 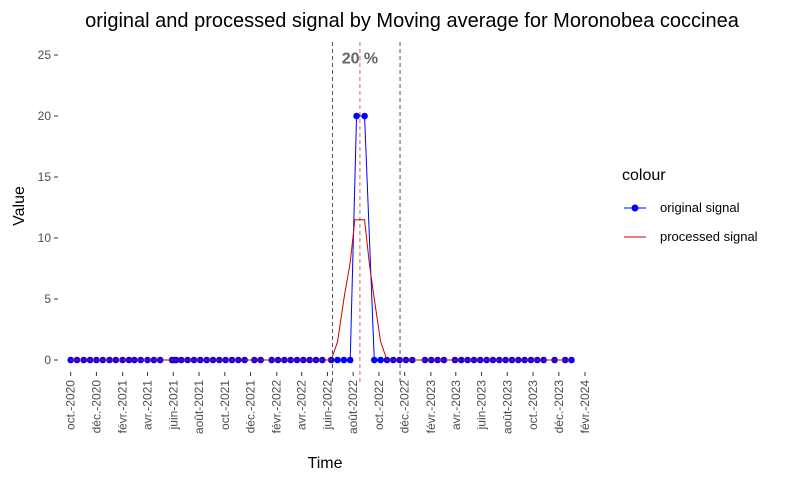 What do you see at coordinates (148, 405) in the screenshot?
I see `x-tick-label: avr.-2021` at bounding box center [148, 405].